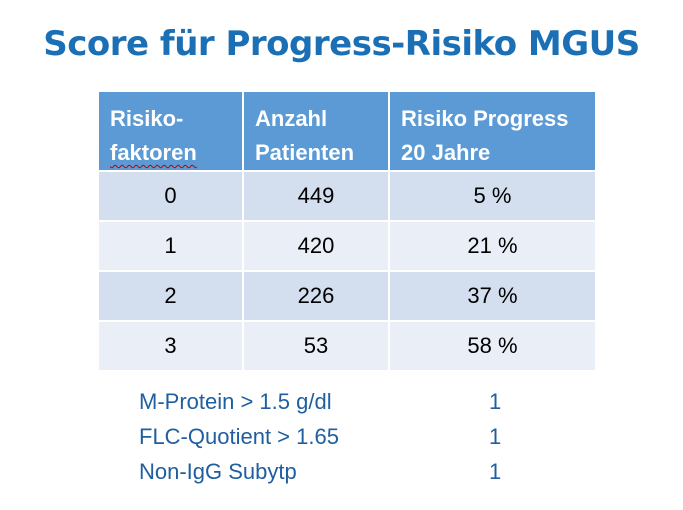  I want to click on header-patient-count: Anzahl Patienten, so click(316, 131).